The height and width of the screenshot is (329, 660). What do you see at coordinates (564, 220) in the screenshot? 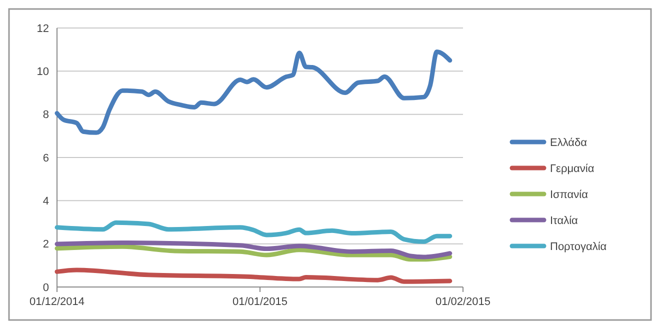
I see `legend-label: Ιταλία` at bounding box center [564, 220].